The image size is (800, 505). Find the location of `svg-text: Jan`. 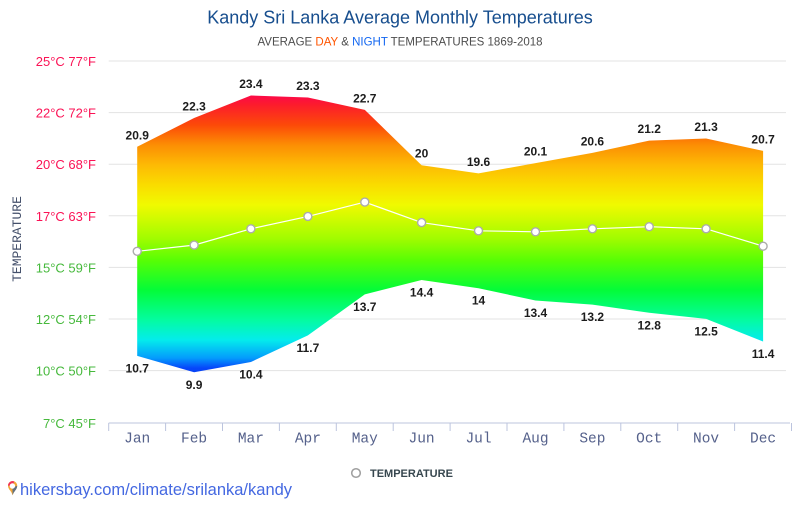

svg-text: Jan is located at coordinates (137, 440).